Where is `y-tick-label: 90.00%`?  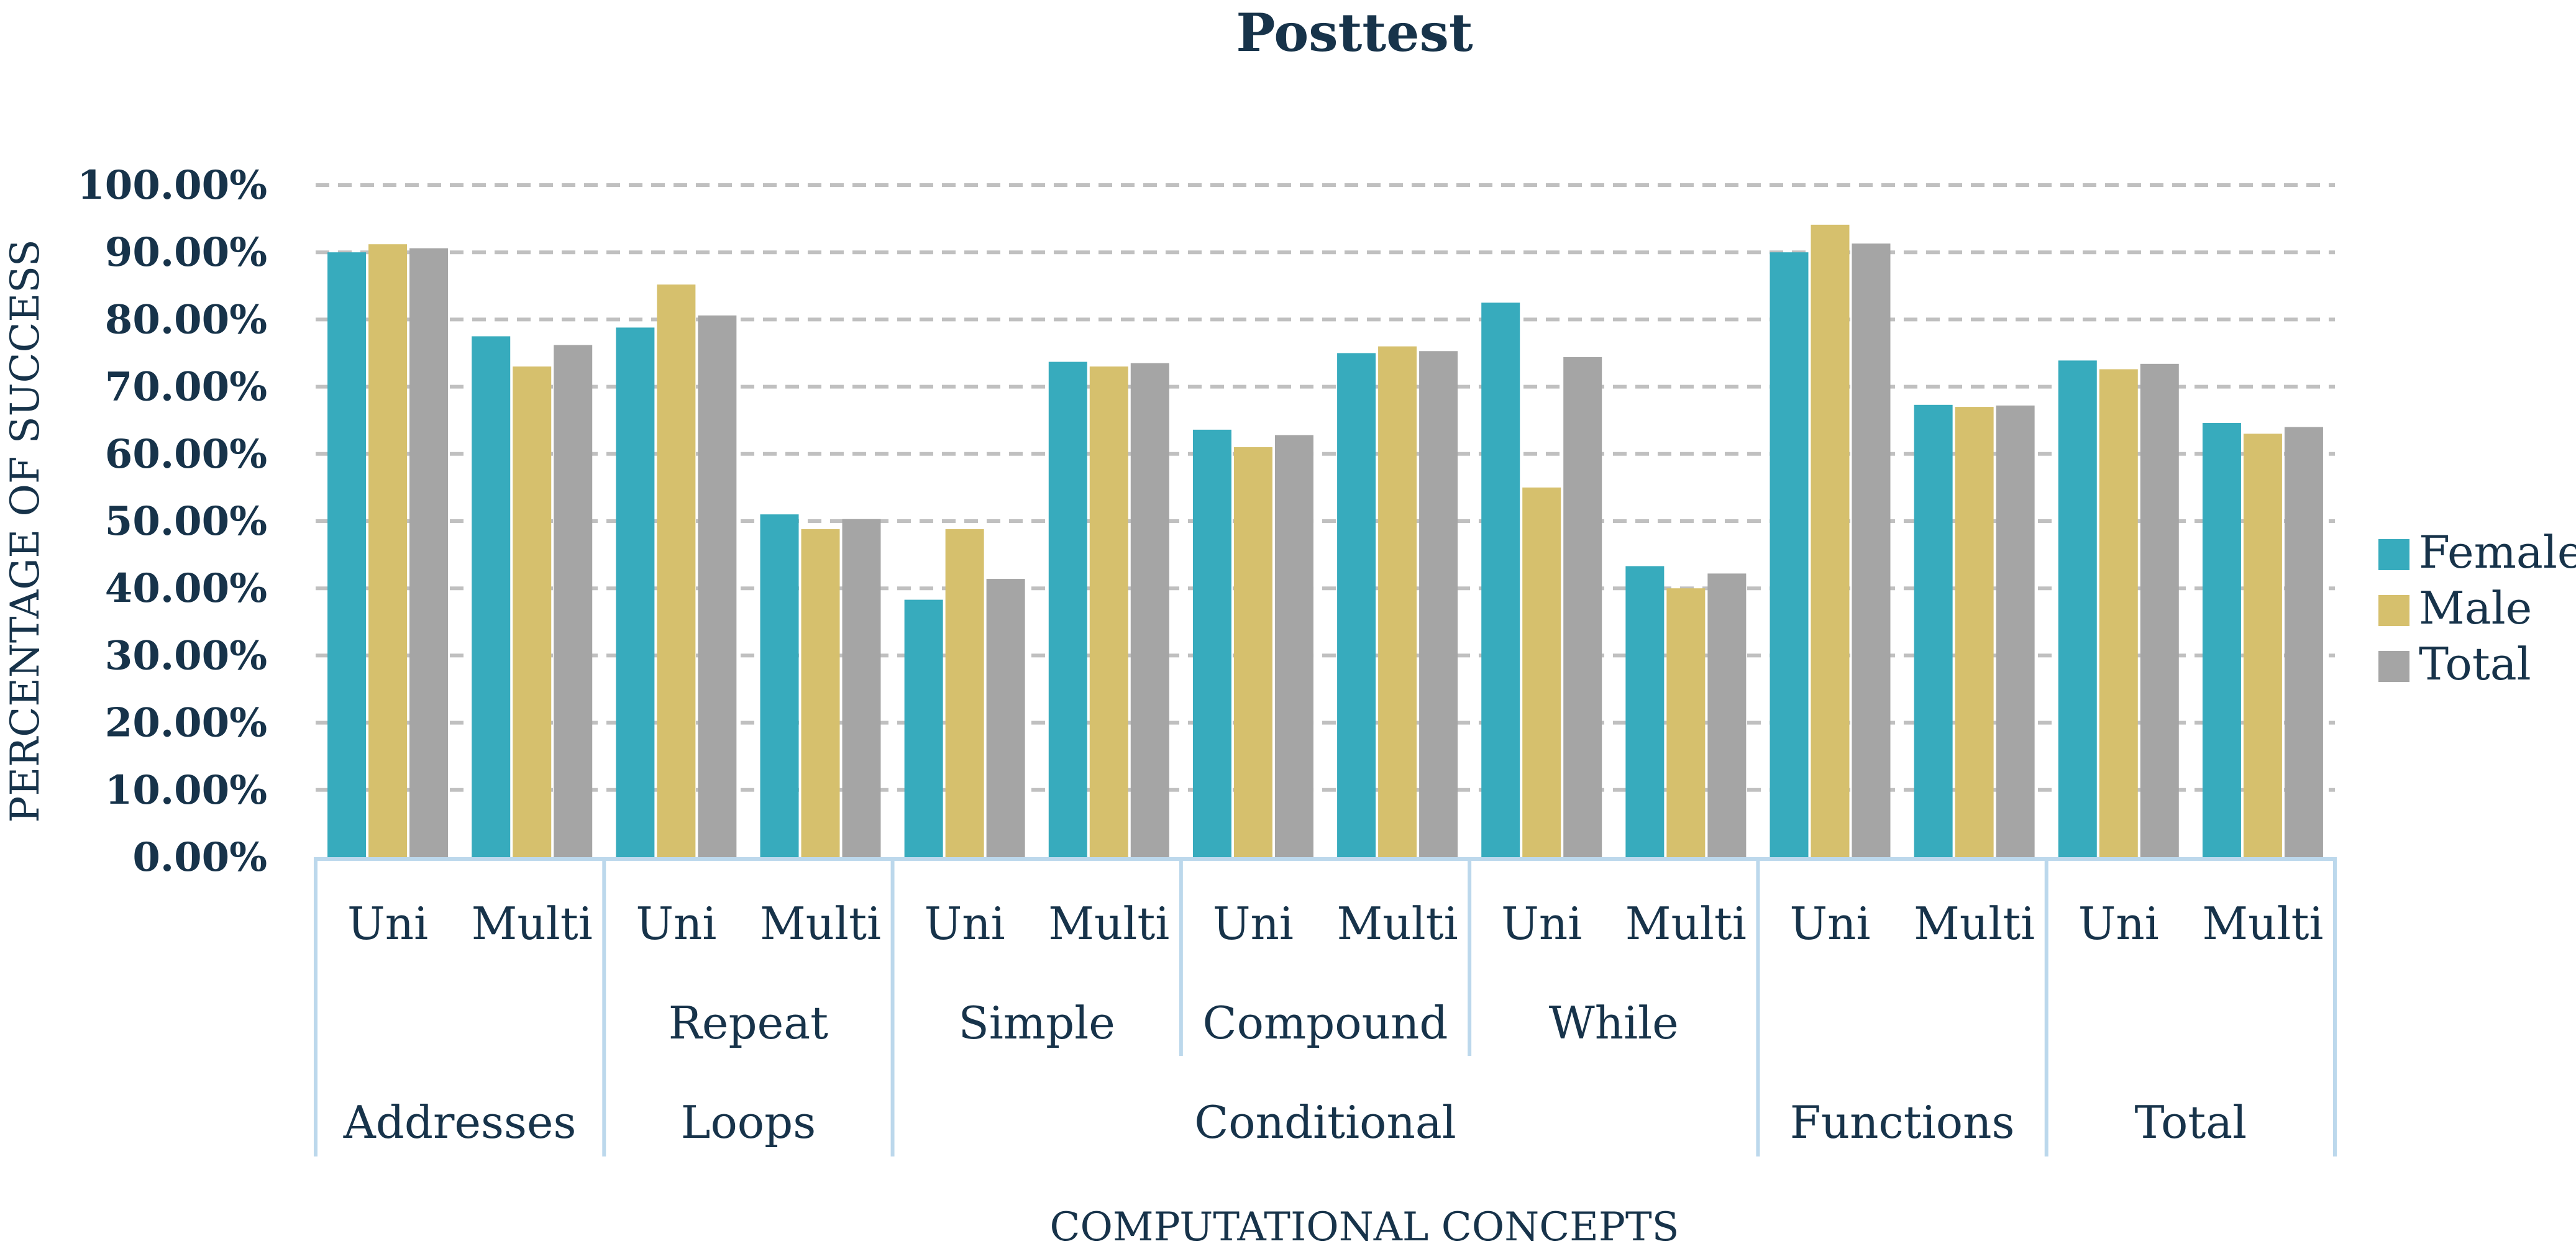
y-tick-label: 90.00% is located at coordinates (186, 252).